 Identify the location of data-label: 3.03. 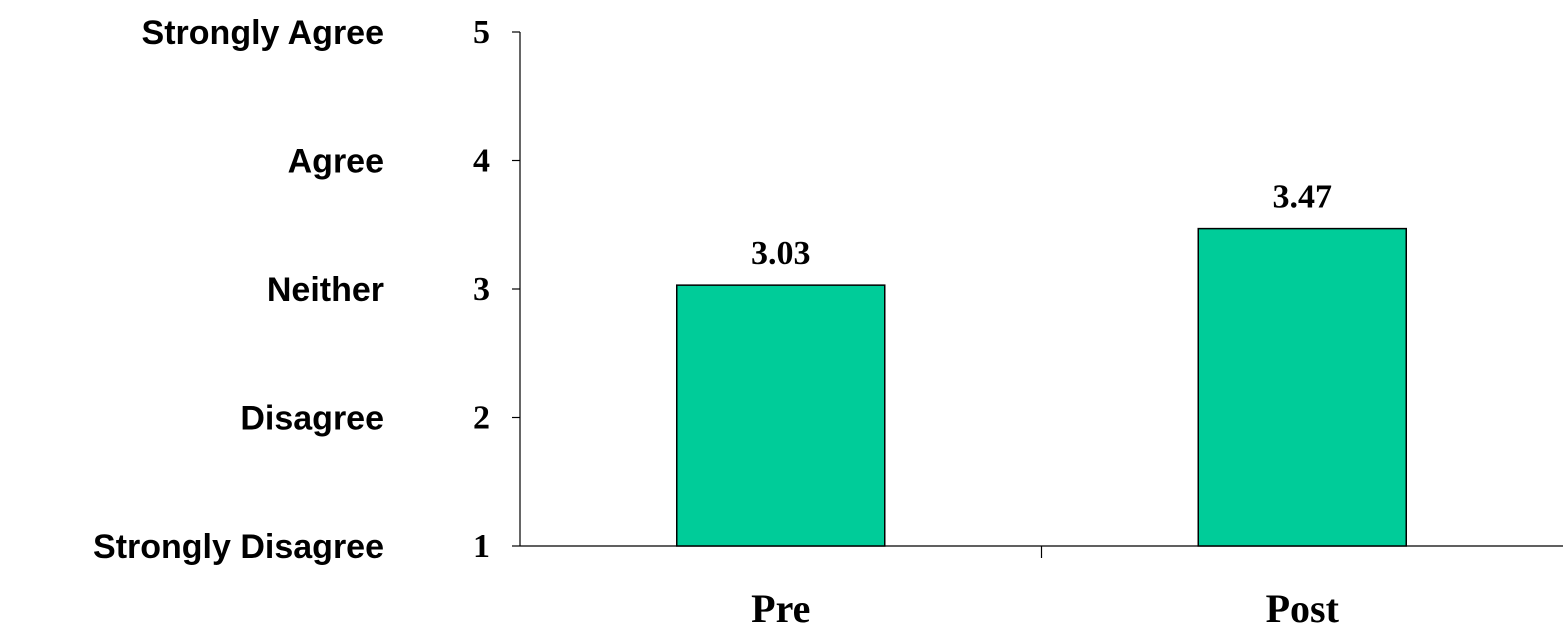
(781, 253).